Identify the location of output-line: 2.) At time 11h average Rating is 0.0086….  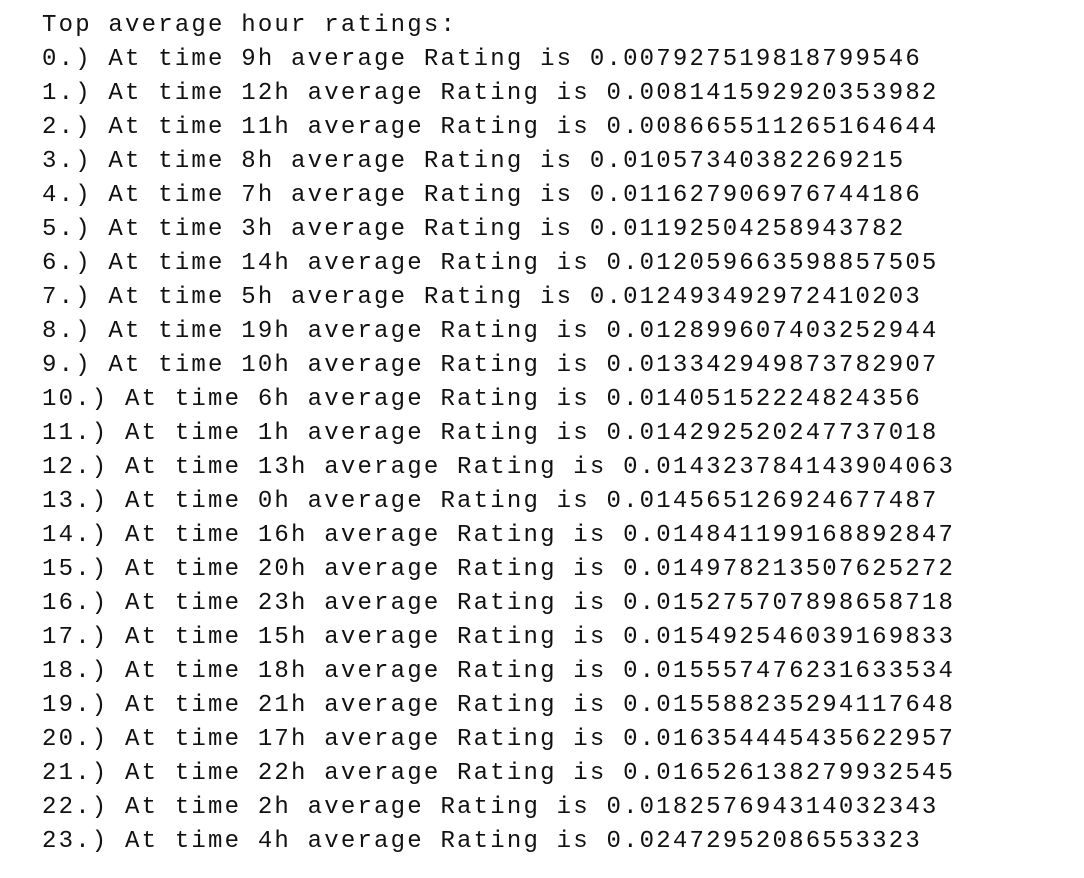
(490, 127).